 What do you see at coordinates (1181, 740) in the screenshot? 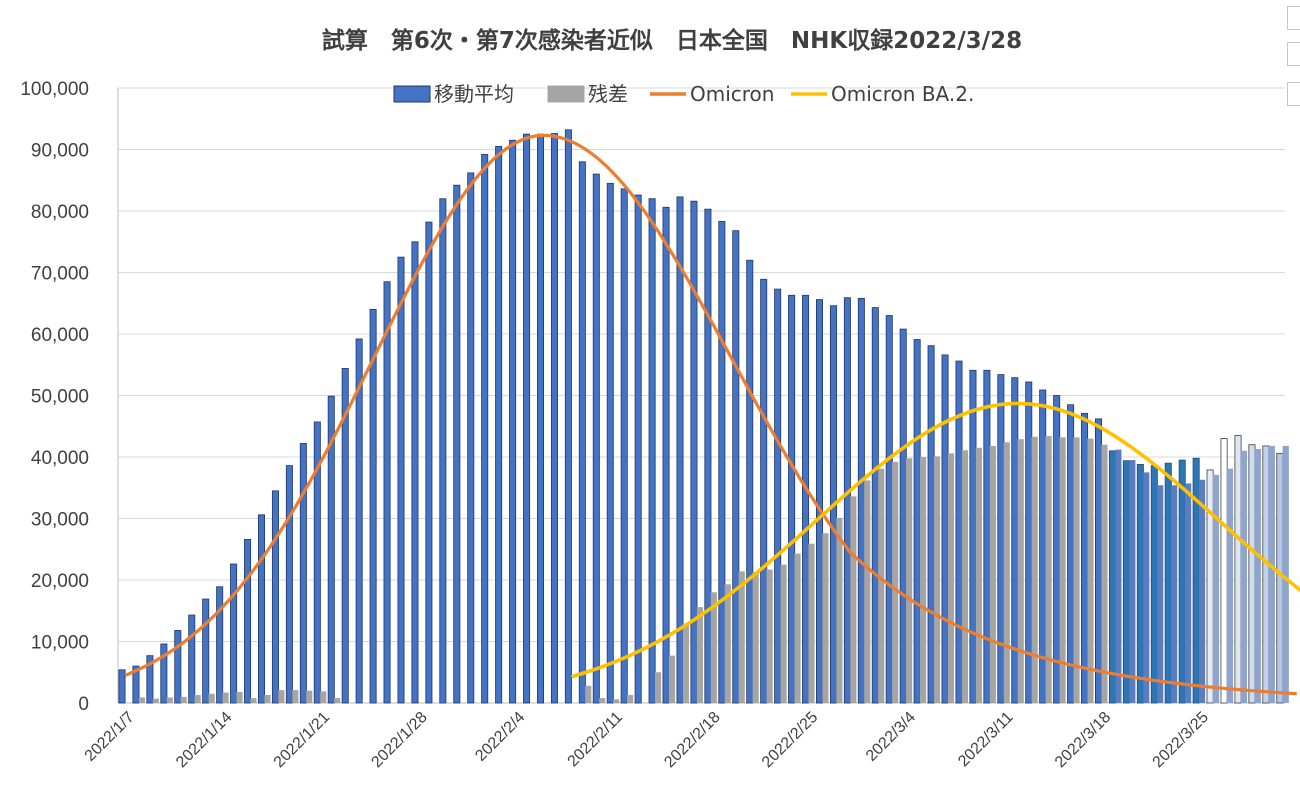
I see `x-tick-label: 2022/3/25` at bounding box center [1181, 740].